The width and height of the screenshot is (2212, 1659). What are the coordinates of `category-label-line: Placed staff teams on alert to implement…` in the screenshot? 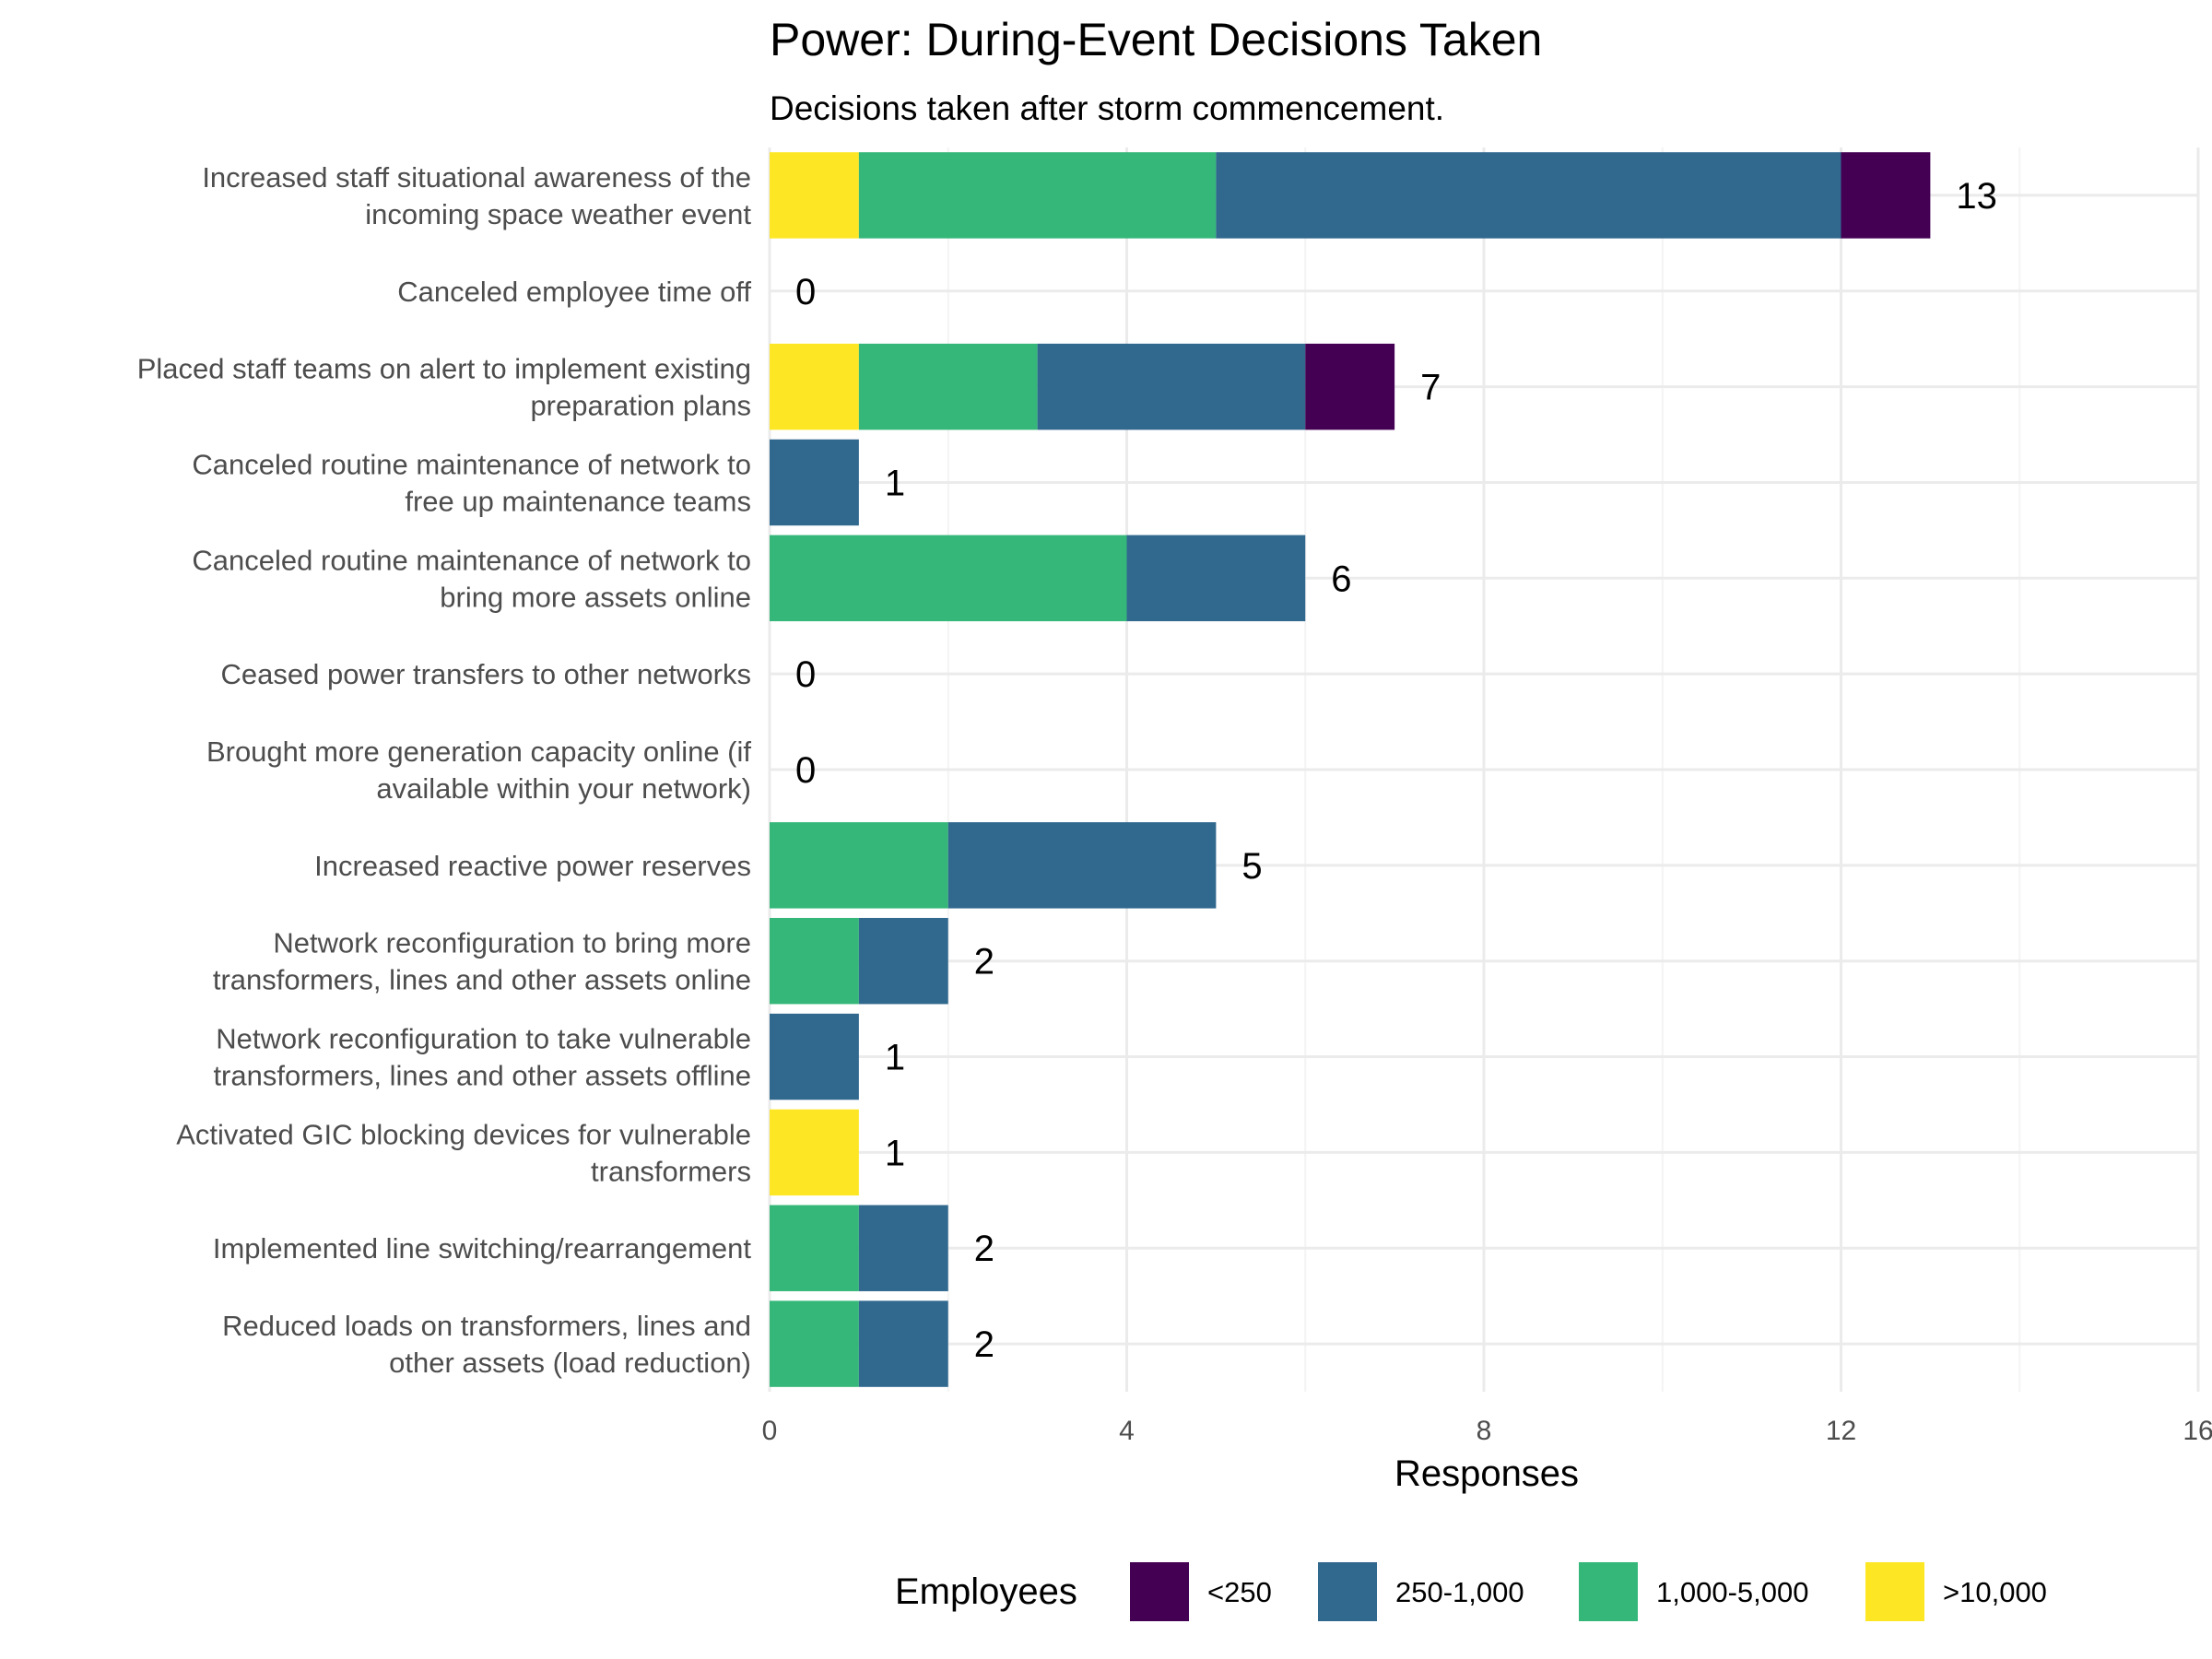 It's located at (444, 369).